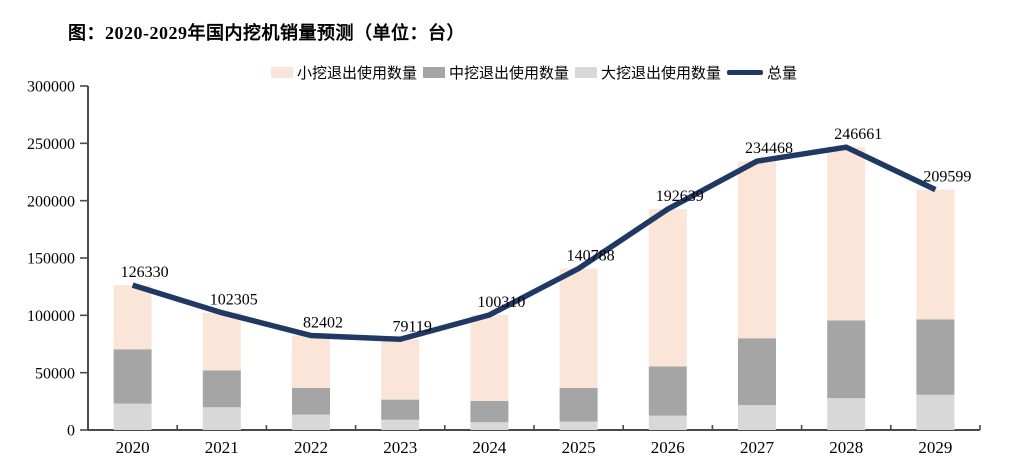  Describe the element at coordinates (51, 144) in the screenshot. I see `y-axis-tick-label: 250000` at that location.